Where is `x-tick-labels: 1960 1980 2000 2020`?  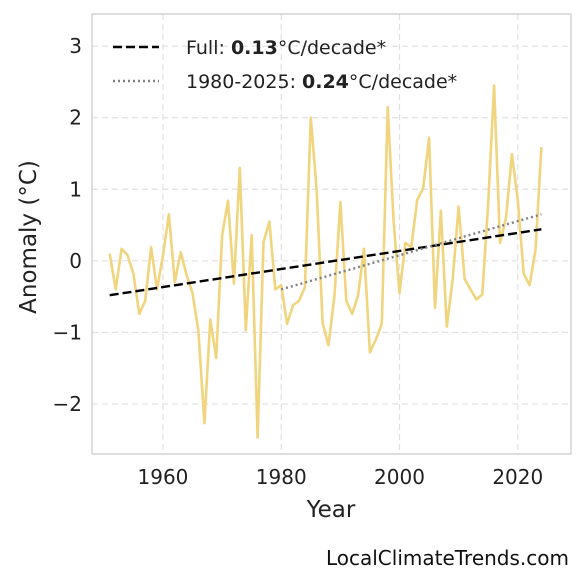 x-tick-labels: 1960 1980 2000 2020 is located at coordinates (341, 477).